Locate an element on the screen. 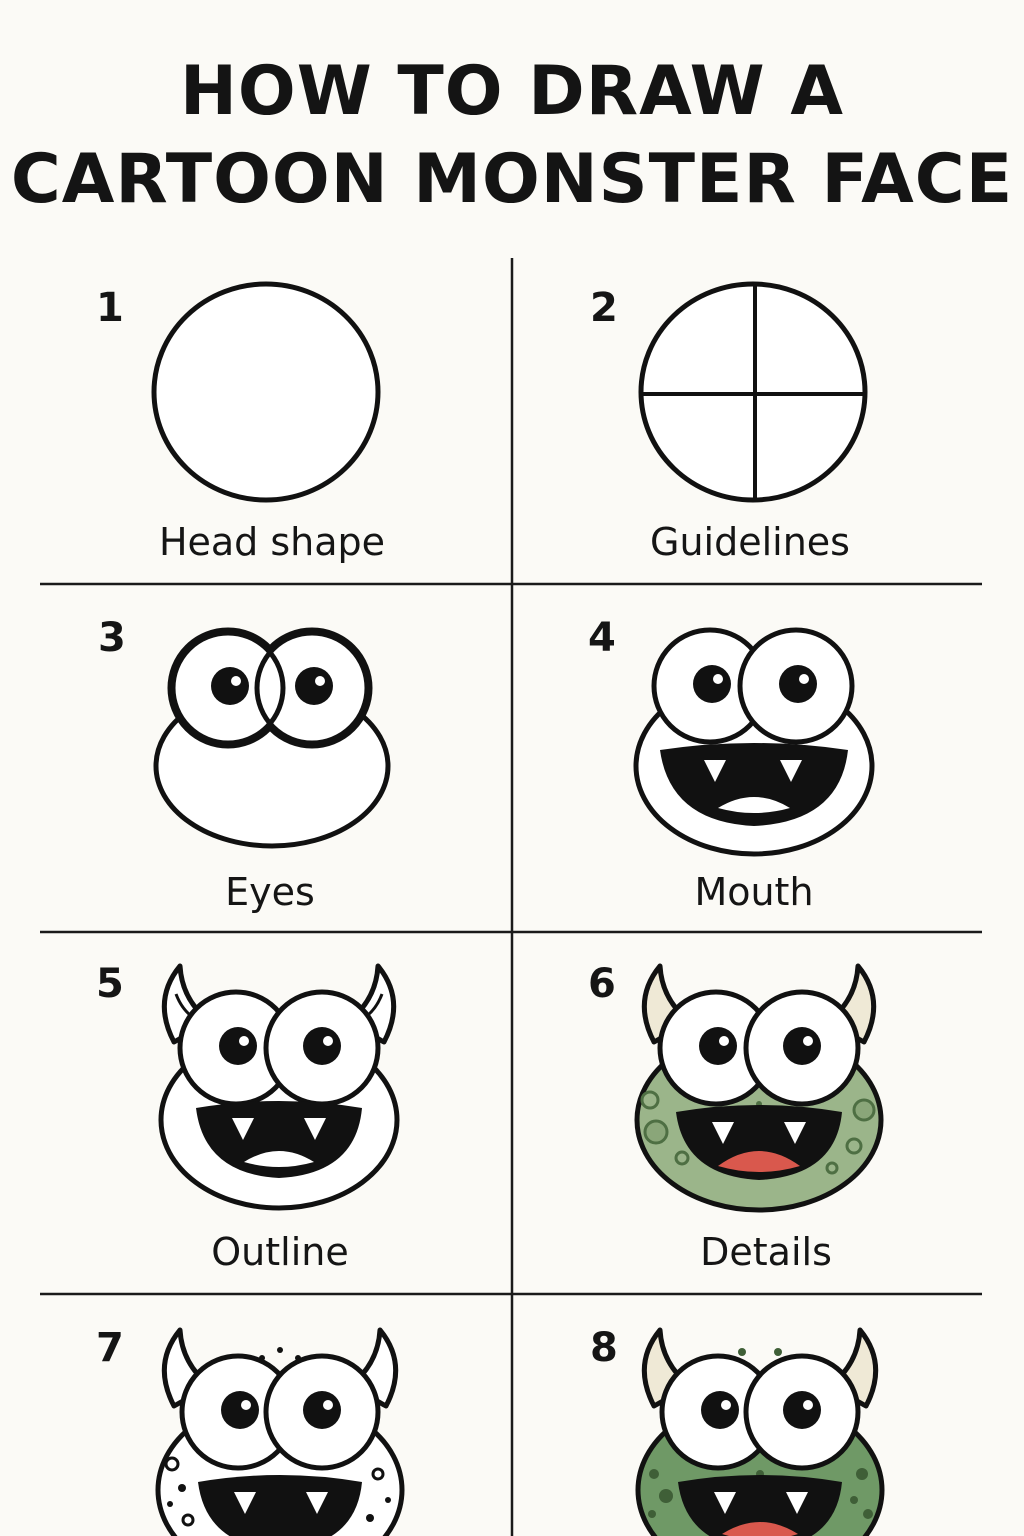 The width and height of the screenshot is (1024, 1536). step-3-number: 3 is located at coordinates (112, 638).